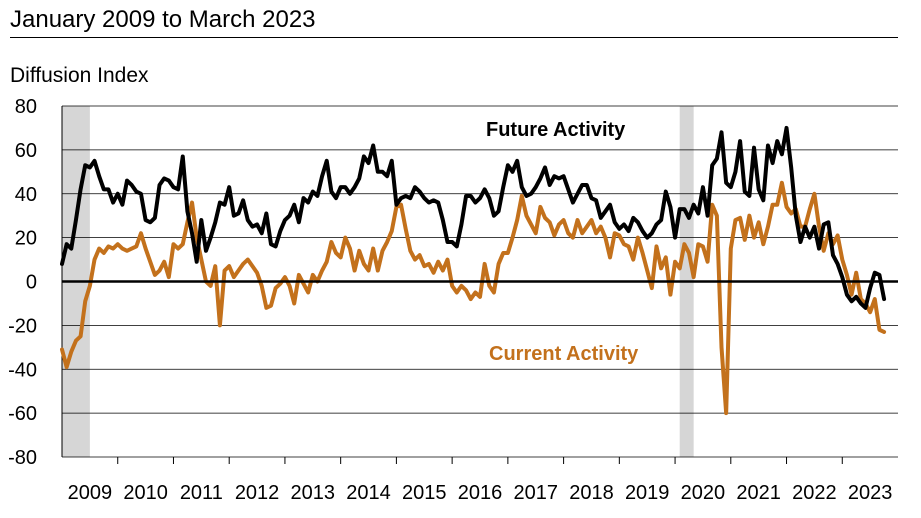 This screenshot has width=921, height=518. What do you see at coordinates (22, 282) in the screenshot?
I see `y-axis-ticks: 80 60 40 20 0 -20 -40 -60 -80` at bounding box center [22, 282].